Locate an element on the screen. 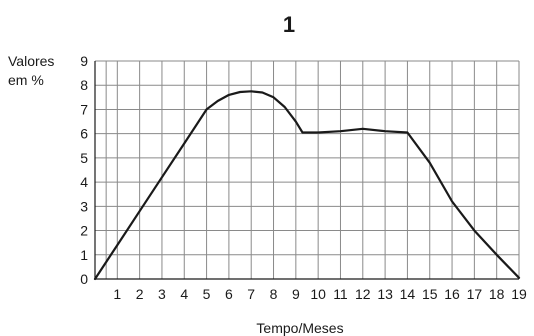 This screenshot has height=336, width=534. x-tick-label: 17 is located at coordinates (475, 294).